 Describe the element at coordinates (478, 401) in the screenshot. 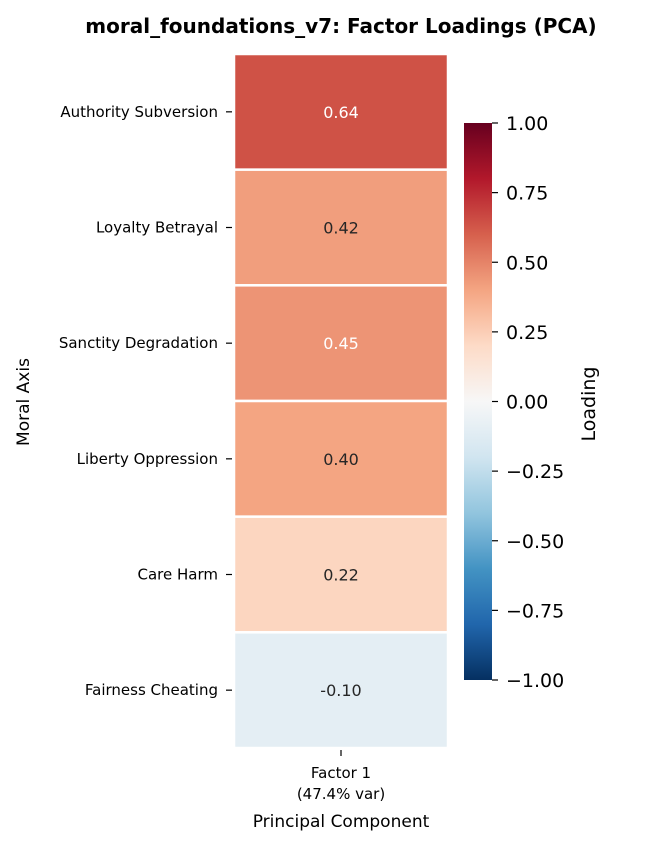

I see `colorbar-gradient` at that location.